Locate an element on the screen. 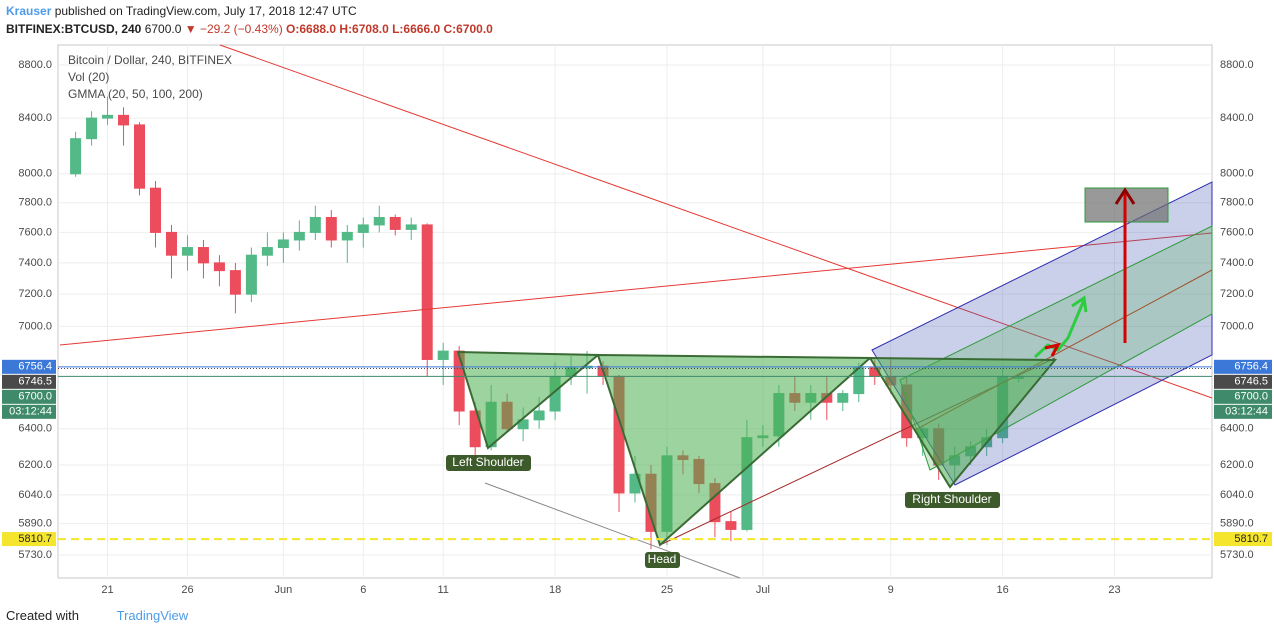  x-tick-label: Jul is located at coordinates (763, 590).